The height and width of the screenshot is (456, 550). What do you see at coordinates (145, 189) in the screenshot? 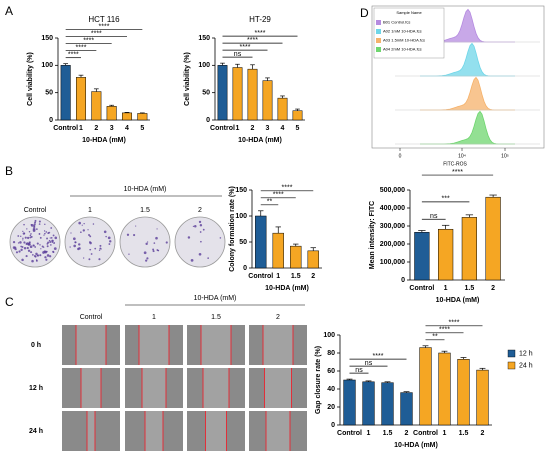
I see `colony-header: 10-HDA (mM)` at bounding box center [145, 189].